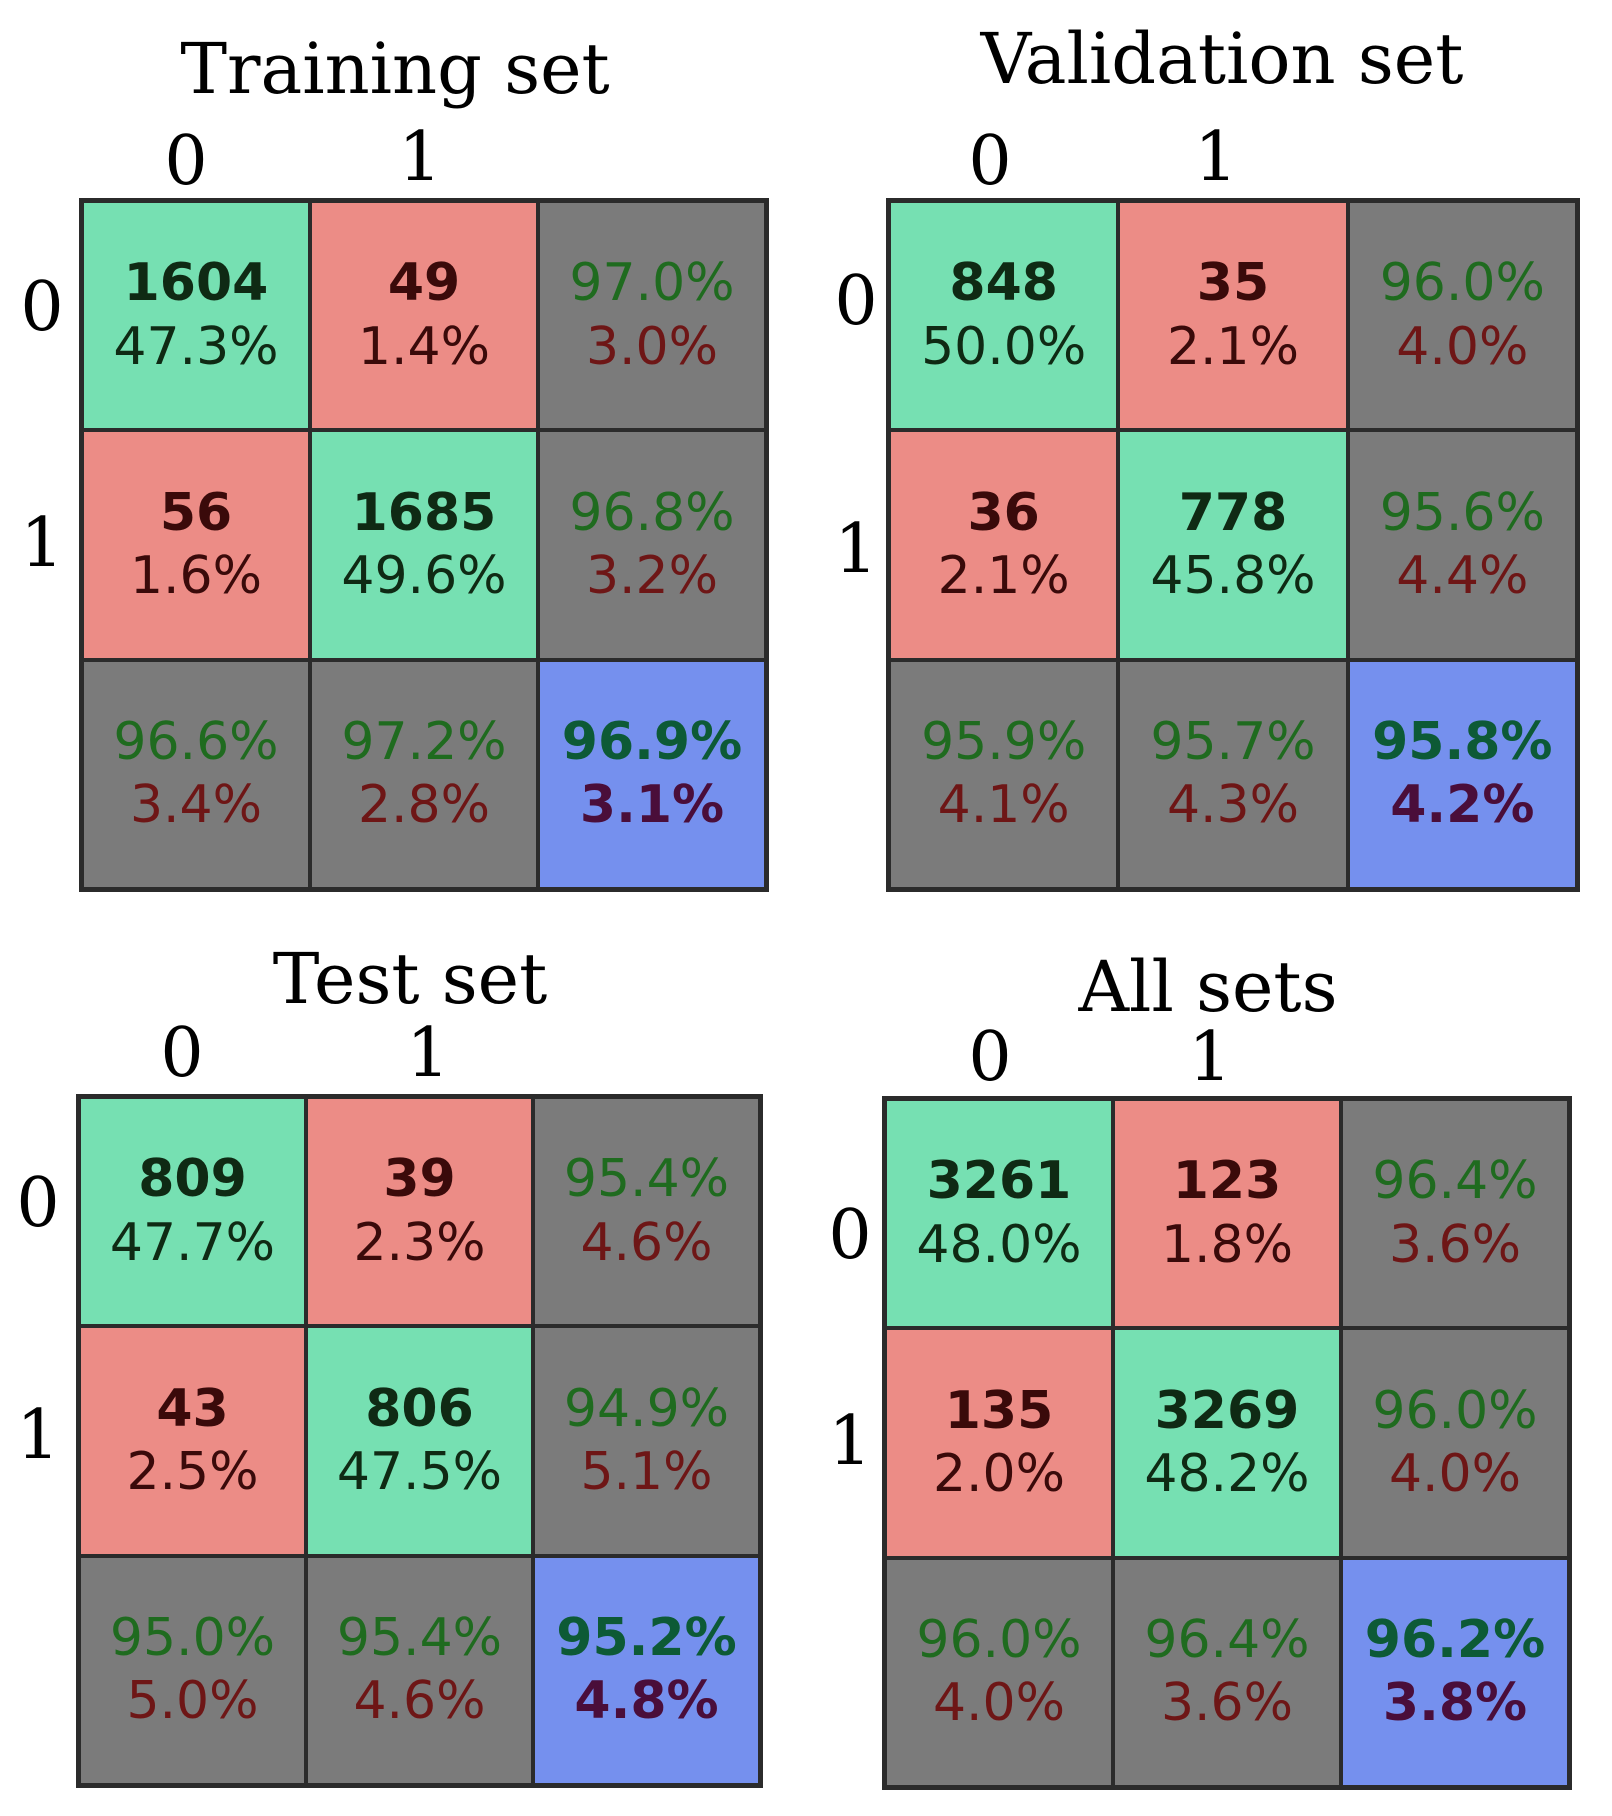  Describe the element at coordinates (646, 1408) in the screenshot. I see `cell-value: 94.9%` at that location.